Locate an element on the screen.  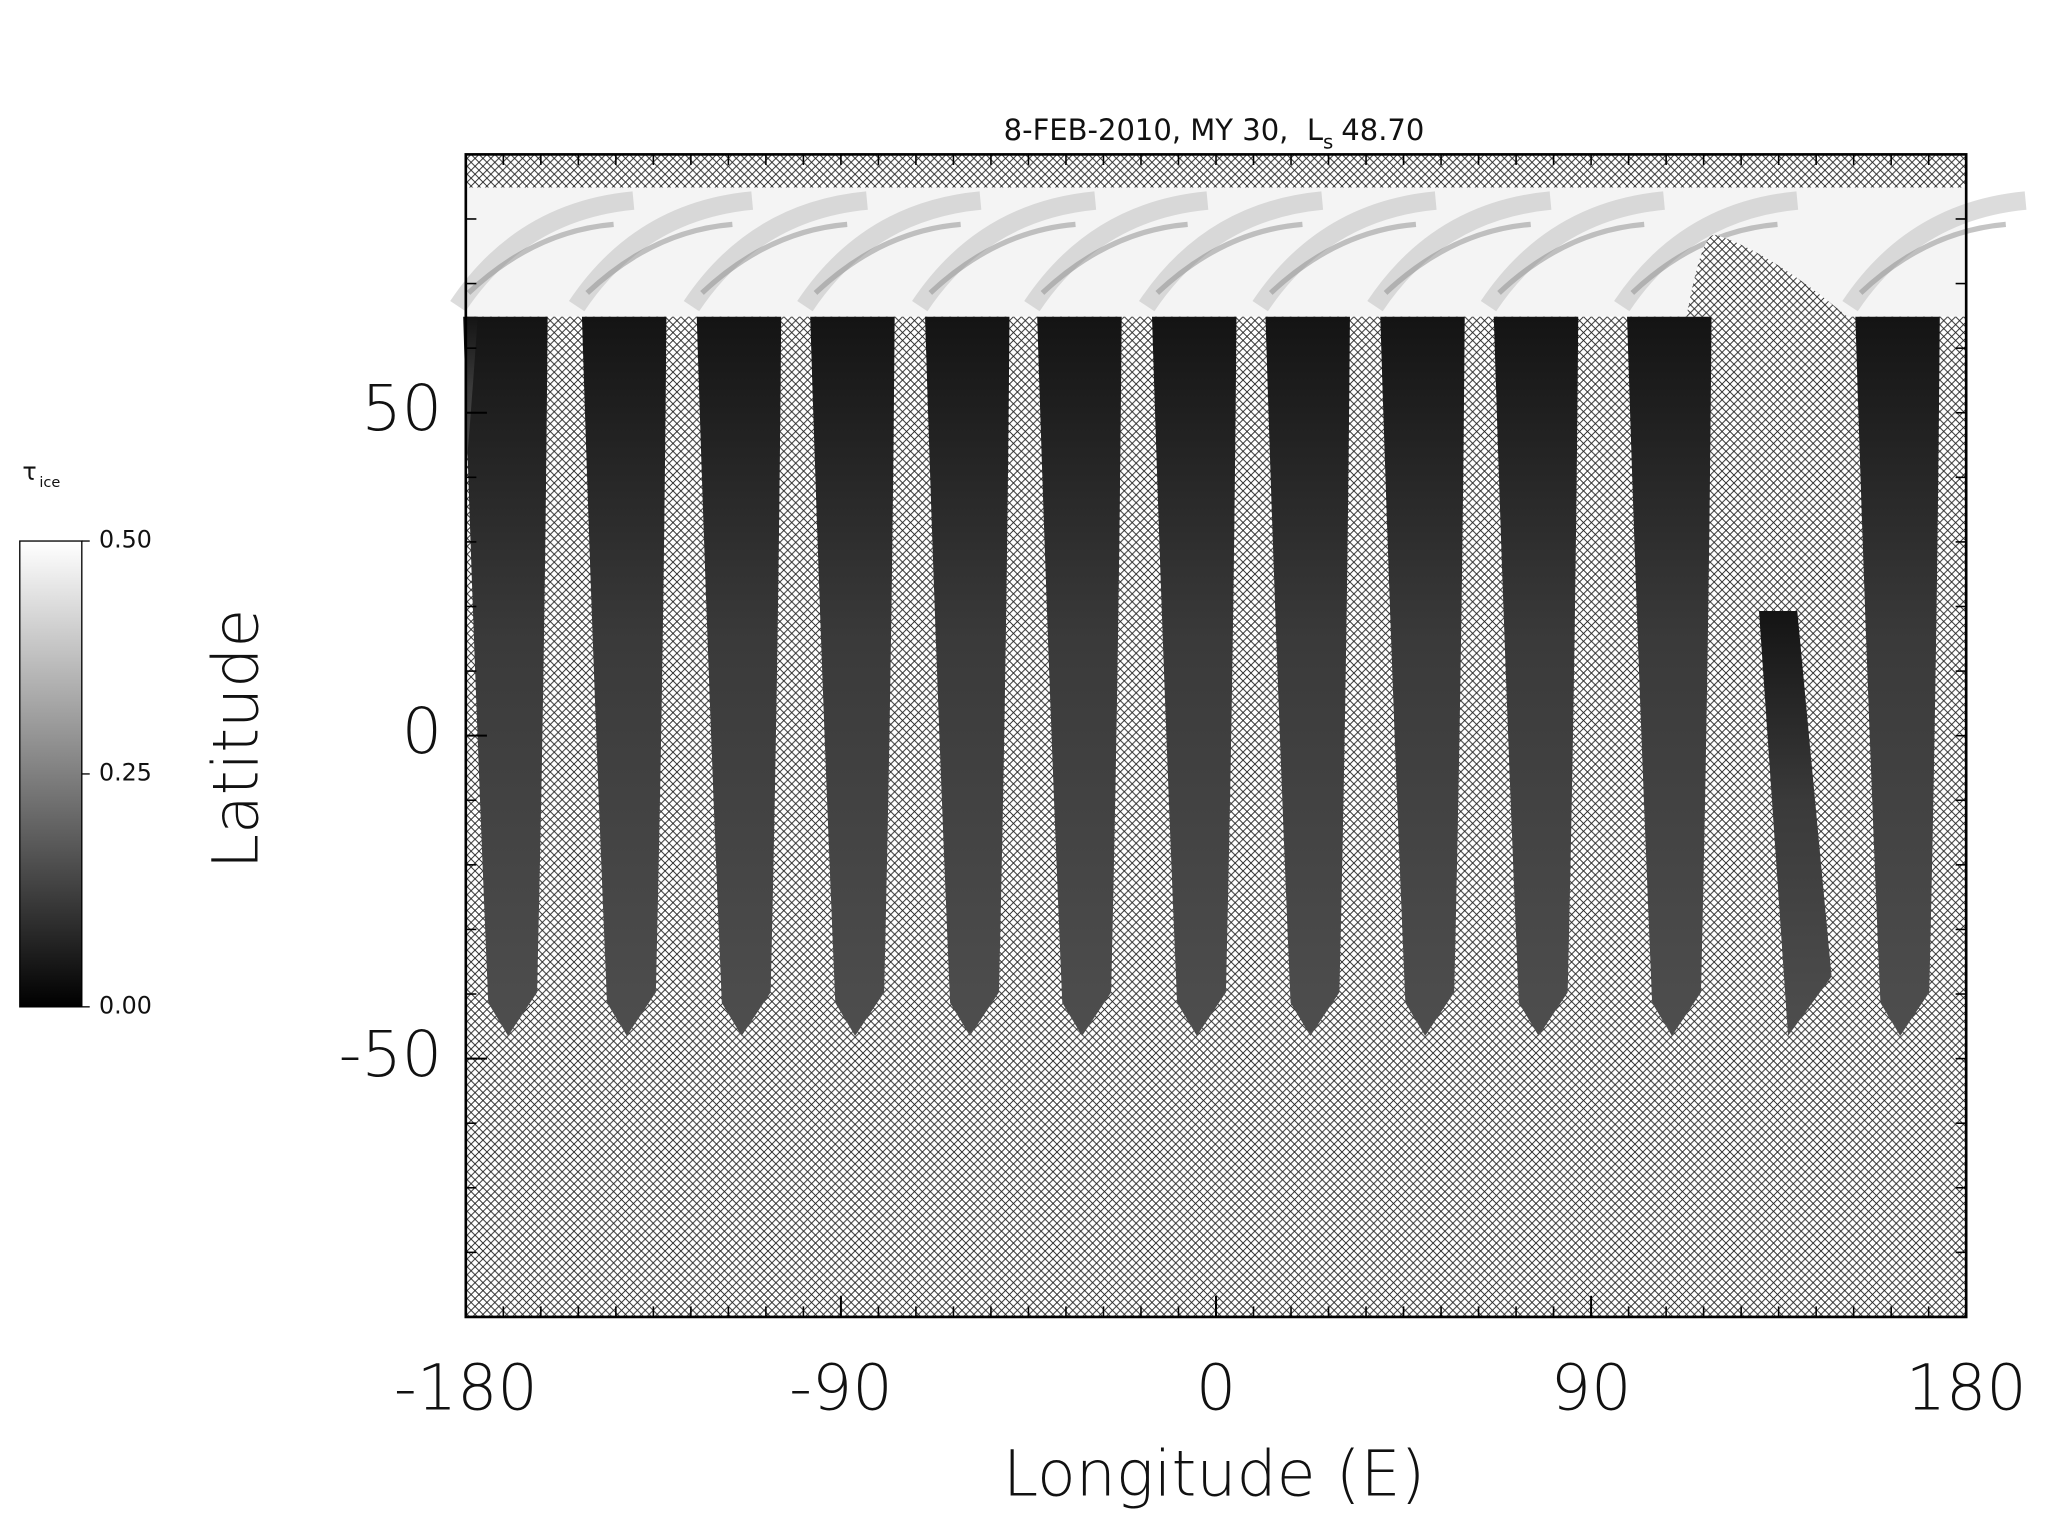
colorbar-subscript: ice is located at coordinates (49, 483).